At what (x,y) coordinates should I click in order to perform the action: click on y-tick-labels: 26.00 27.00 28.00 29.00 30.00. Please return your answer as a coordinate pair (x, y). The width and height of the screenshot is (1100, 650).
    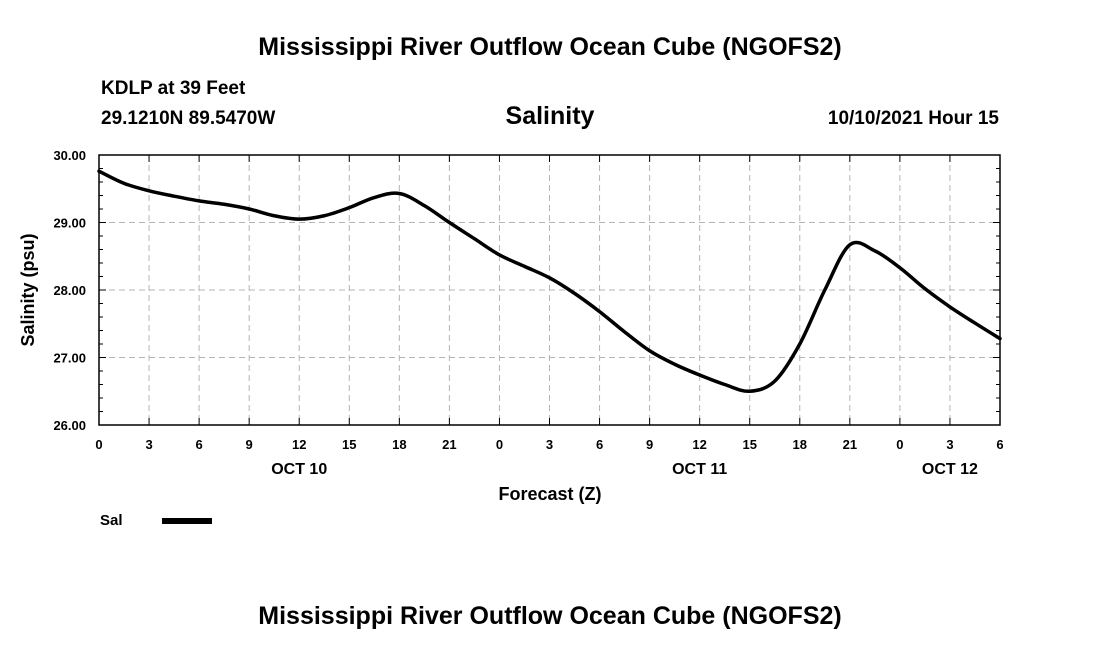
    Looking at the image, I should click on (69, 290).